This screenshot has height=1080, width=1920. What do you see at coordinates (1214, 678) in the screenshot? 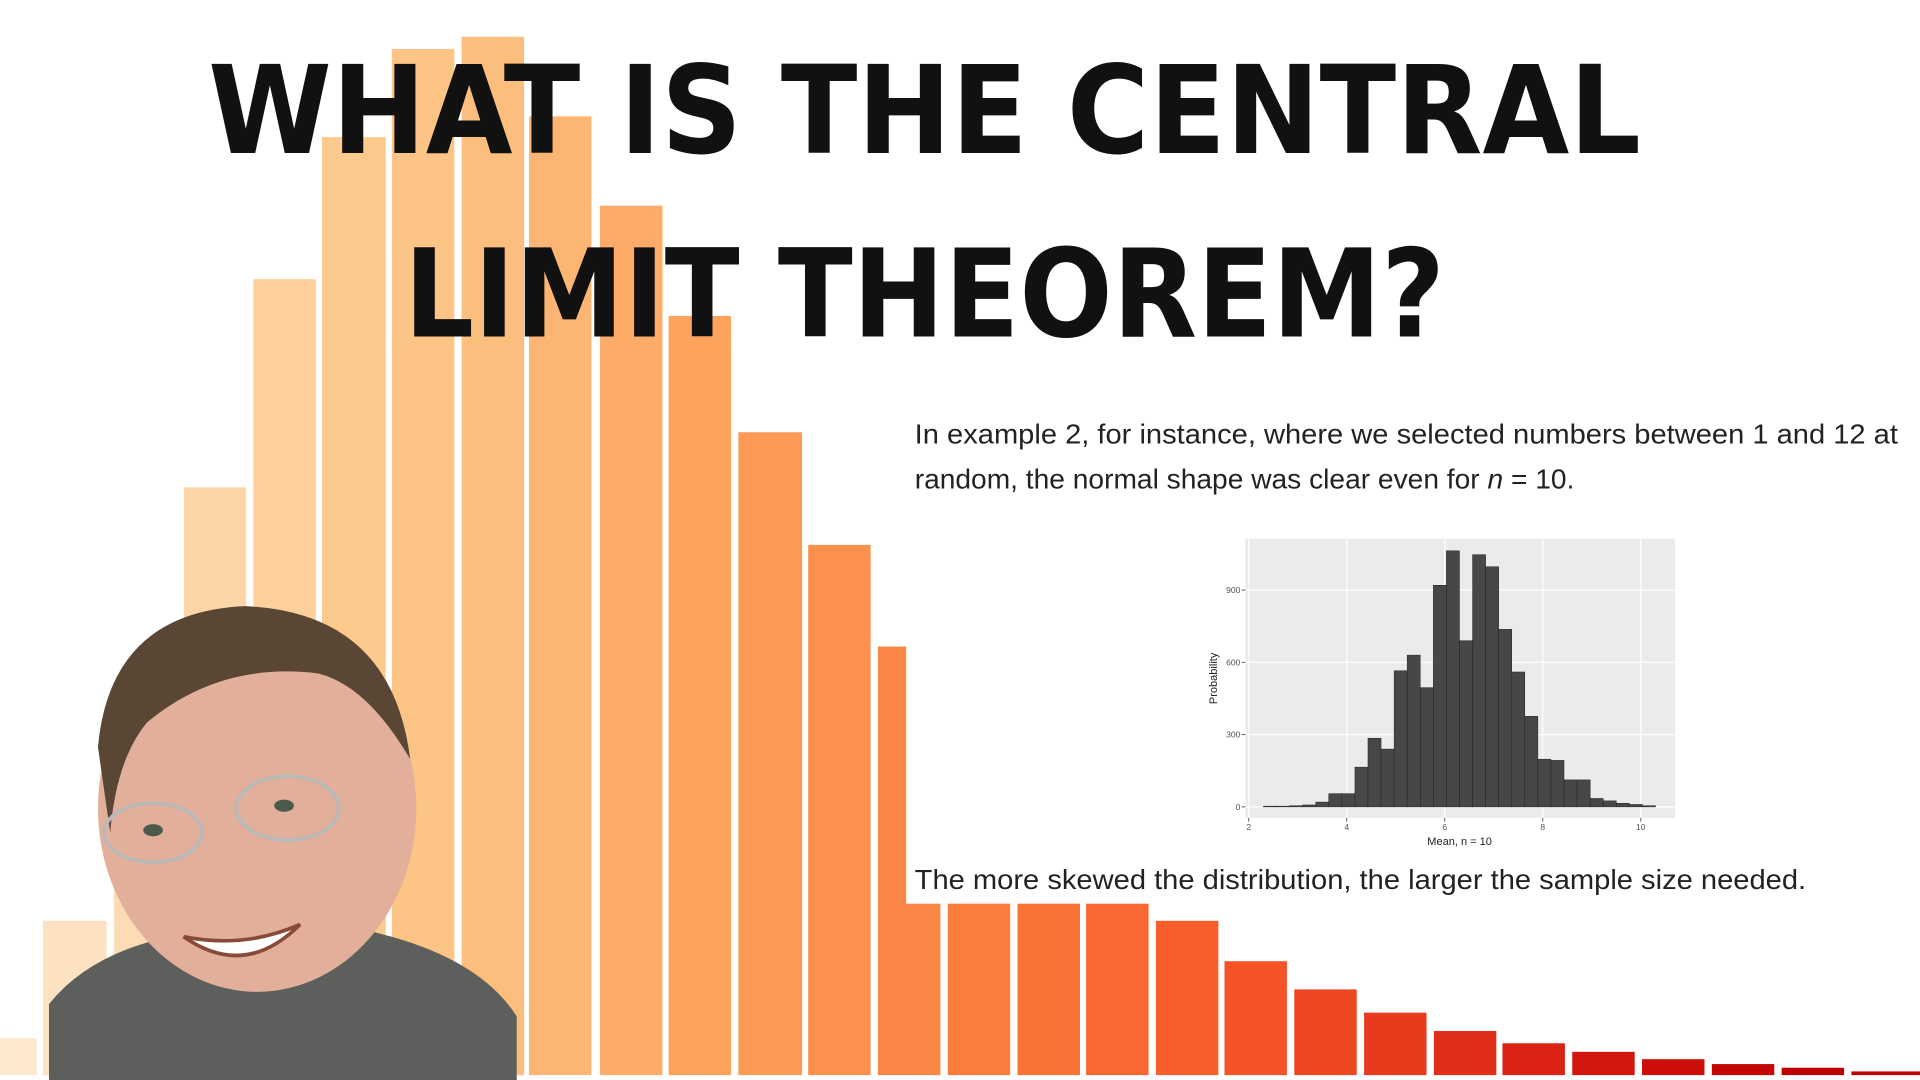
I see `y-axis-label: Probability` at bounding box center [1214, 678].